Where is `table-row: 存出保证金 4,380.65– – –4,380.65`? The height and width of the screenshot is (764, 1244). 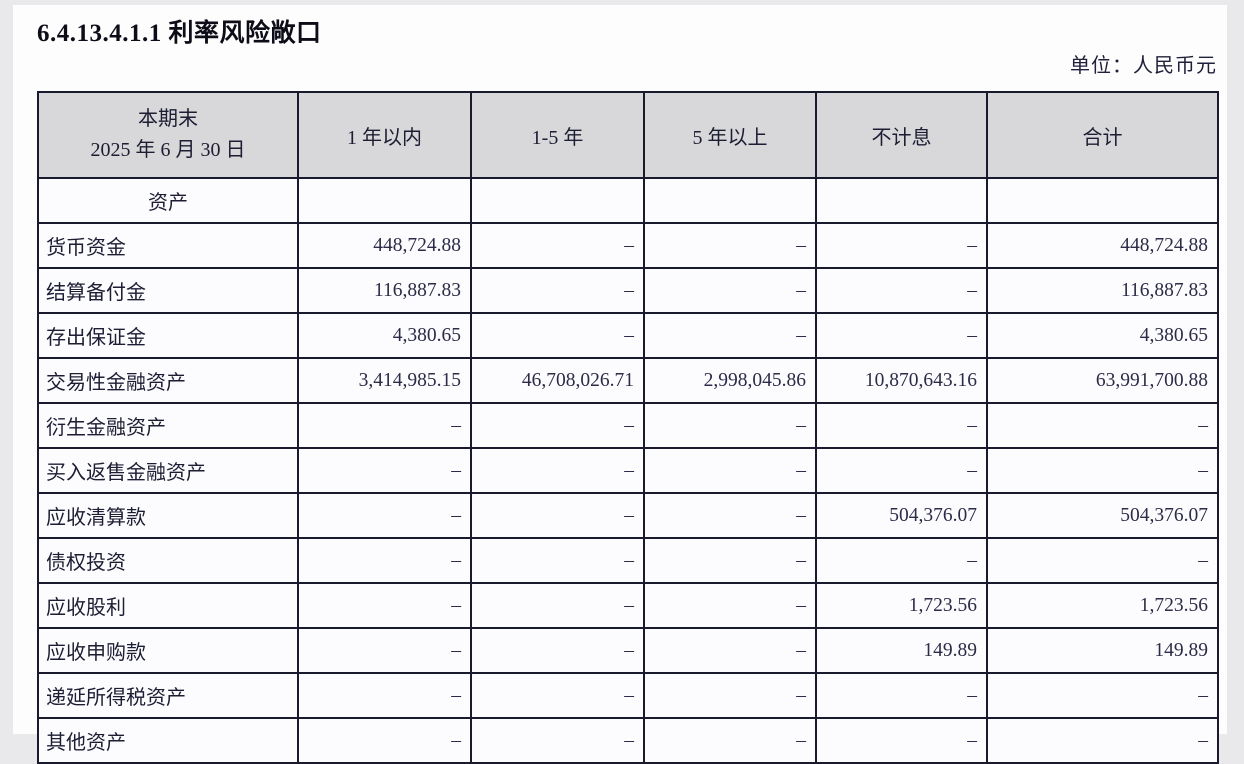 table-row: 存出保证金 4,380.65– – –4,380.65 is located at coordinates (628, 335).